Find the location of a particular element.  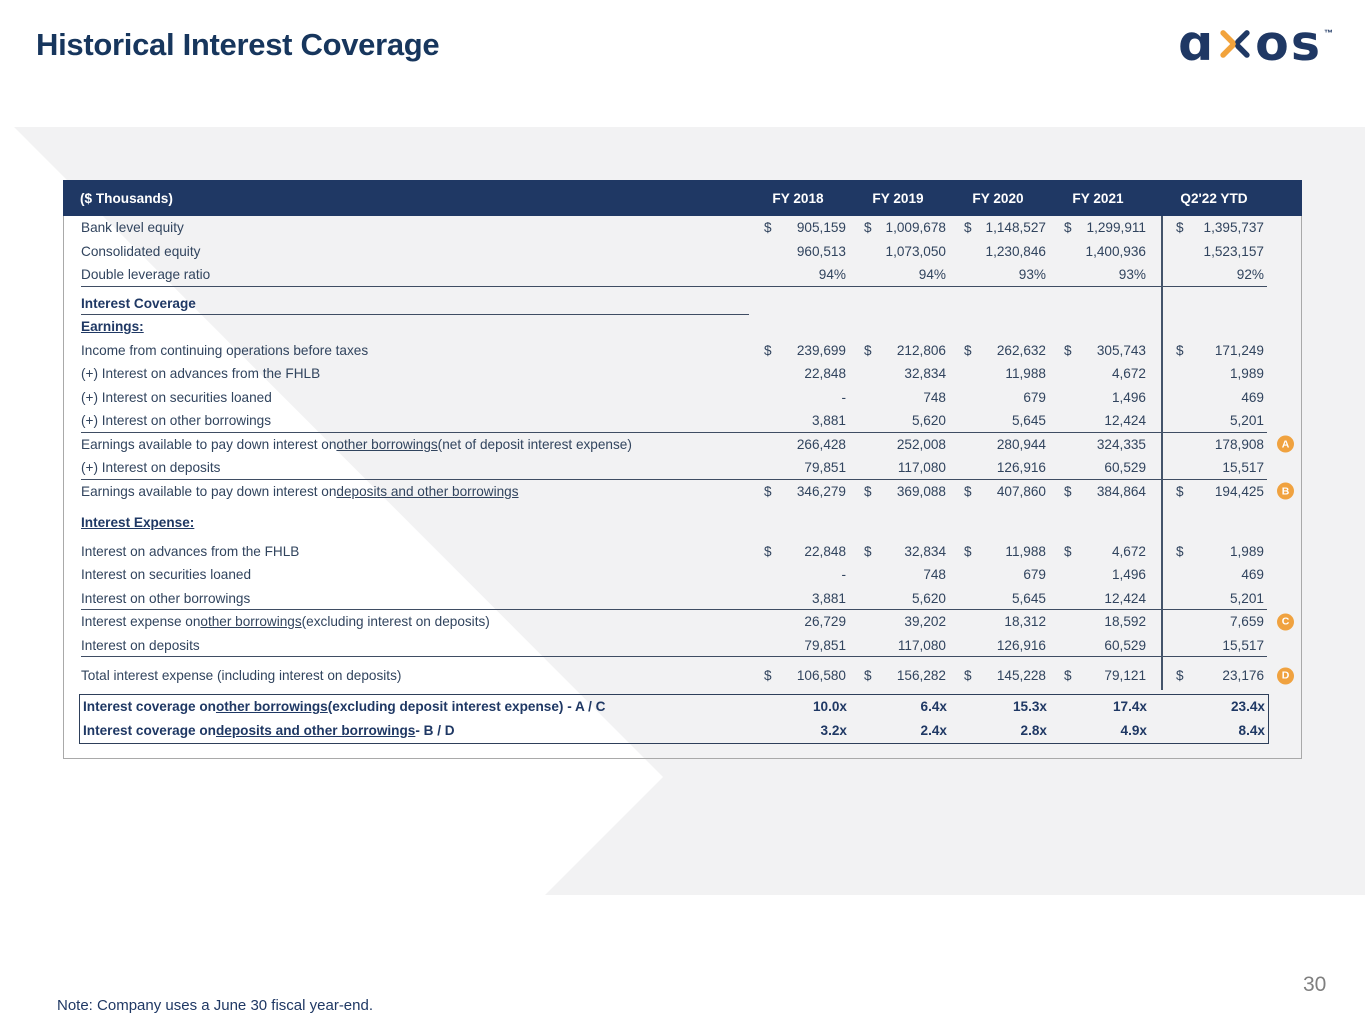

table-cell: $212,806 is located at coordinates (905, 350).